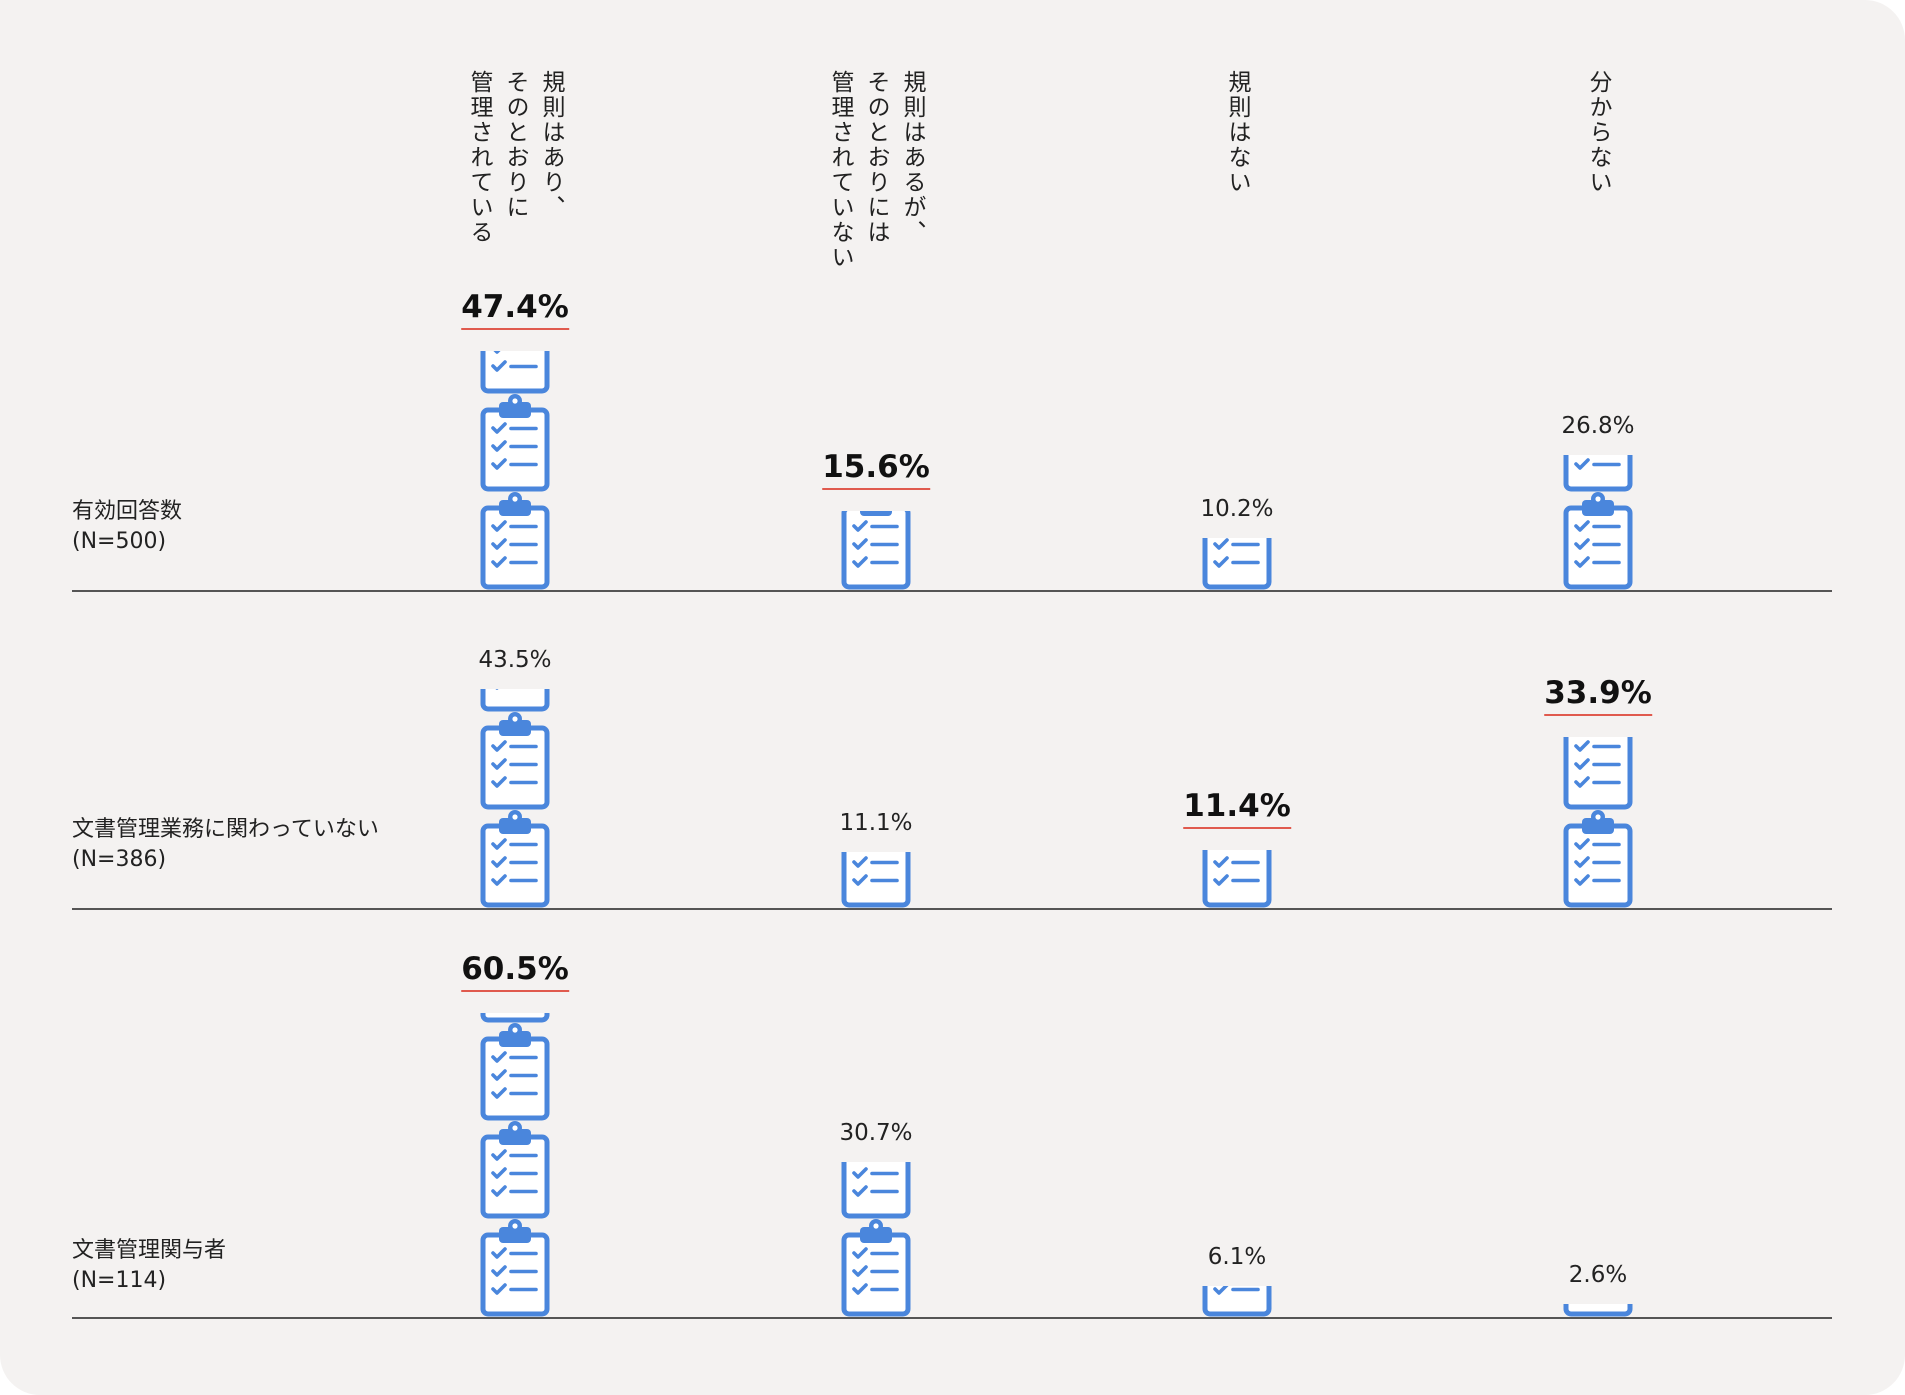 This screenshot has height=1395, width=1905. Describe the element at coordinates (127, 511) in the screenshot. I see `row-label-text: 有効回答数` at that location.